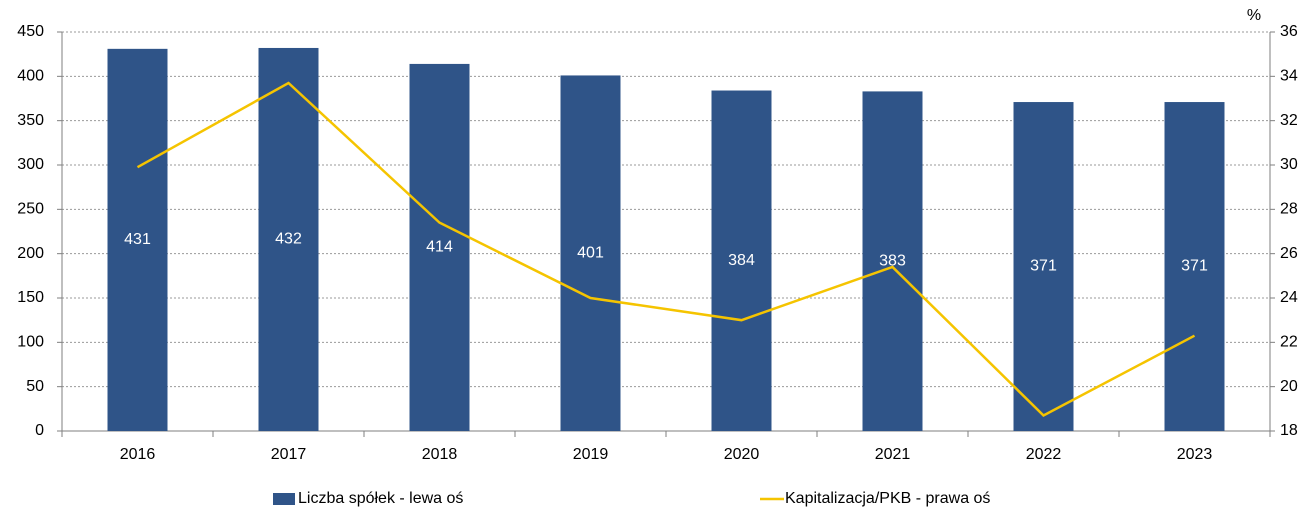  What do you see at coordinates (1289, 76) in the screenshot?
I see `y2-tick-label: 34` at bounding box center [1289, 76].